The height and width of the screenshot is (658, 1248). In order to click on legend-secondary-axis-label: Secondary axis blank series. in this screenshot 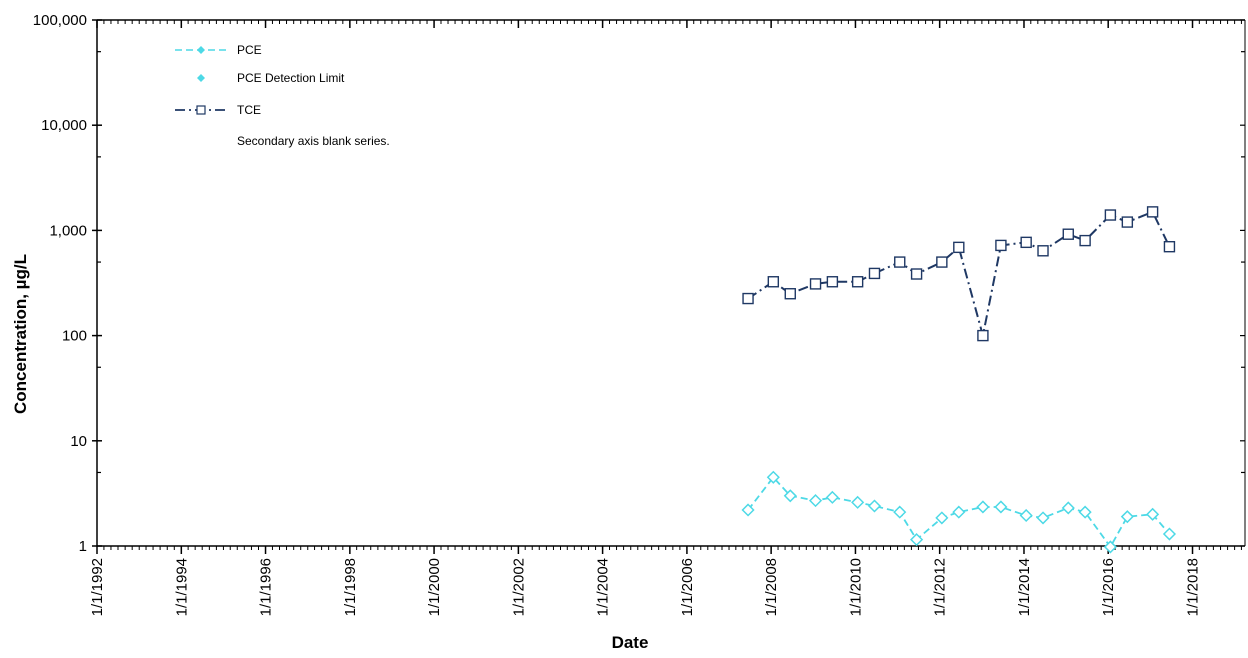, I will do `click(313, 141)`.